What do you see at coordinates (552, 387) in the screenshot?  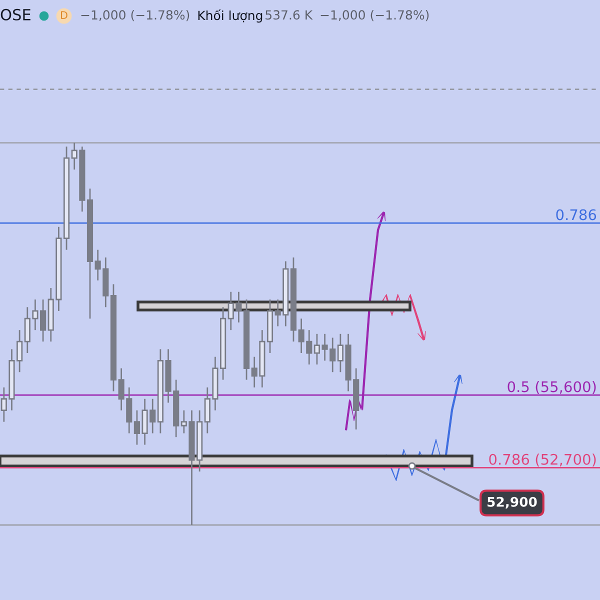 I see `text: 0.5 (55,600)` at bounding box center [552, 387].